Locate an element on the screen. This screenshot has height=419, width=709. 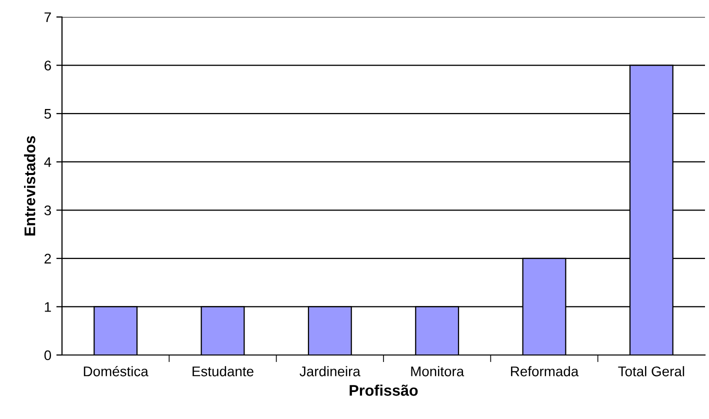
x-axis-title: Profissão is located at coordinates (384, 390).